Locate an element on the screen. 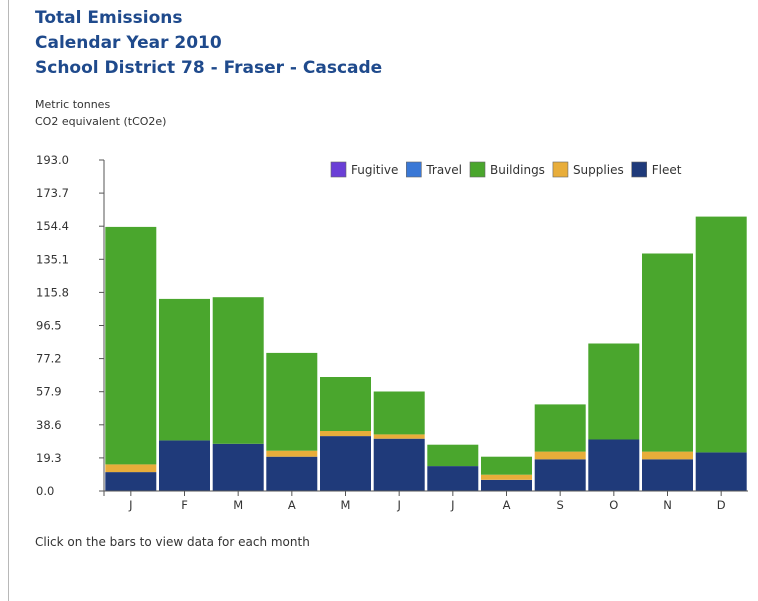 The height and width of the screenshot is (601, 758). y-tick-label: 96.5 is located at coordinates (49, 326).